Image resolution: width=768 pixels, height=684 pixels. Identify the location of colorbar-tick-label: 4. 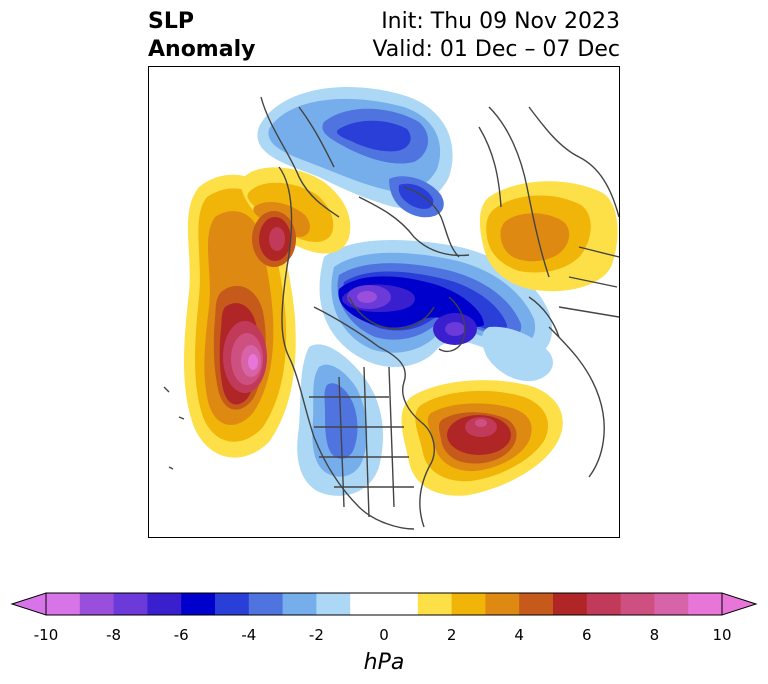
(519, 635).